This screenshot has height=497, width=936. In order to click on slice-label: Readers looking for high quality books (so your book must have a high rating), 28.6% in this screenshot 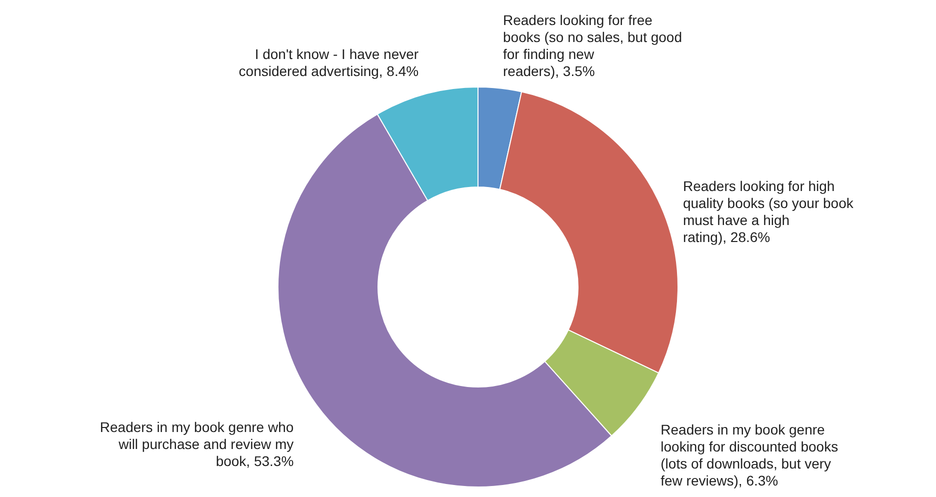, I will do `click(768, 212)`.